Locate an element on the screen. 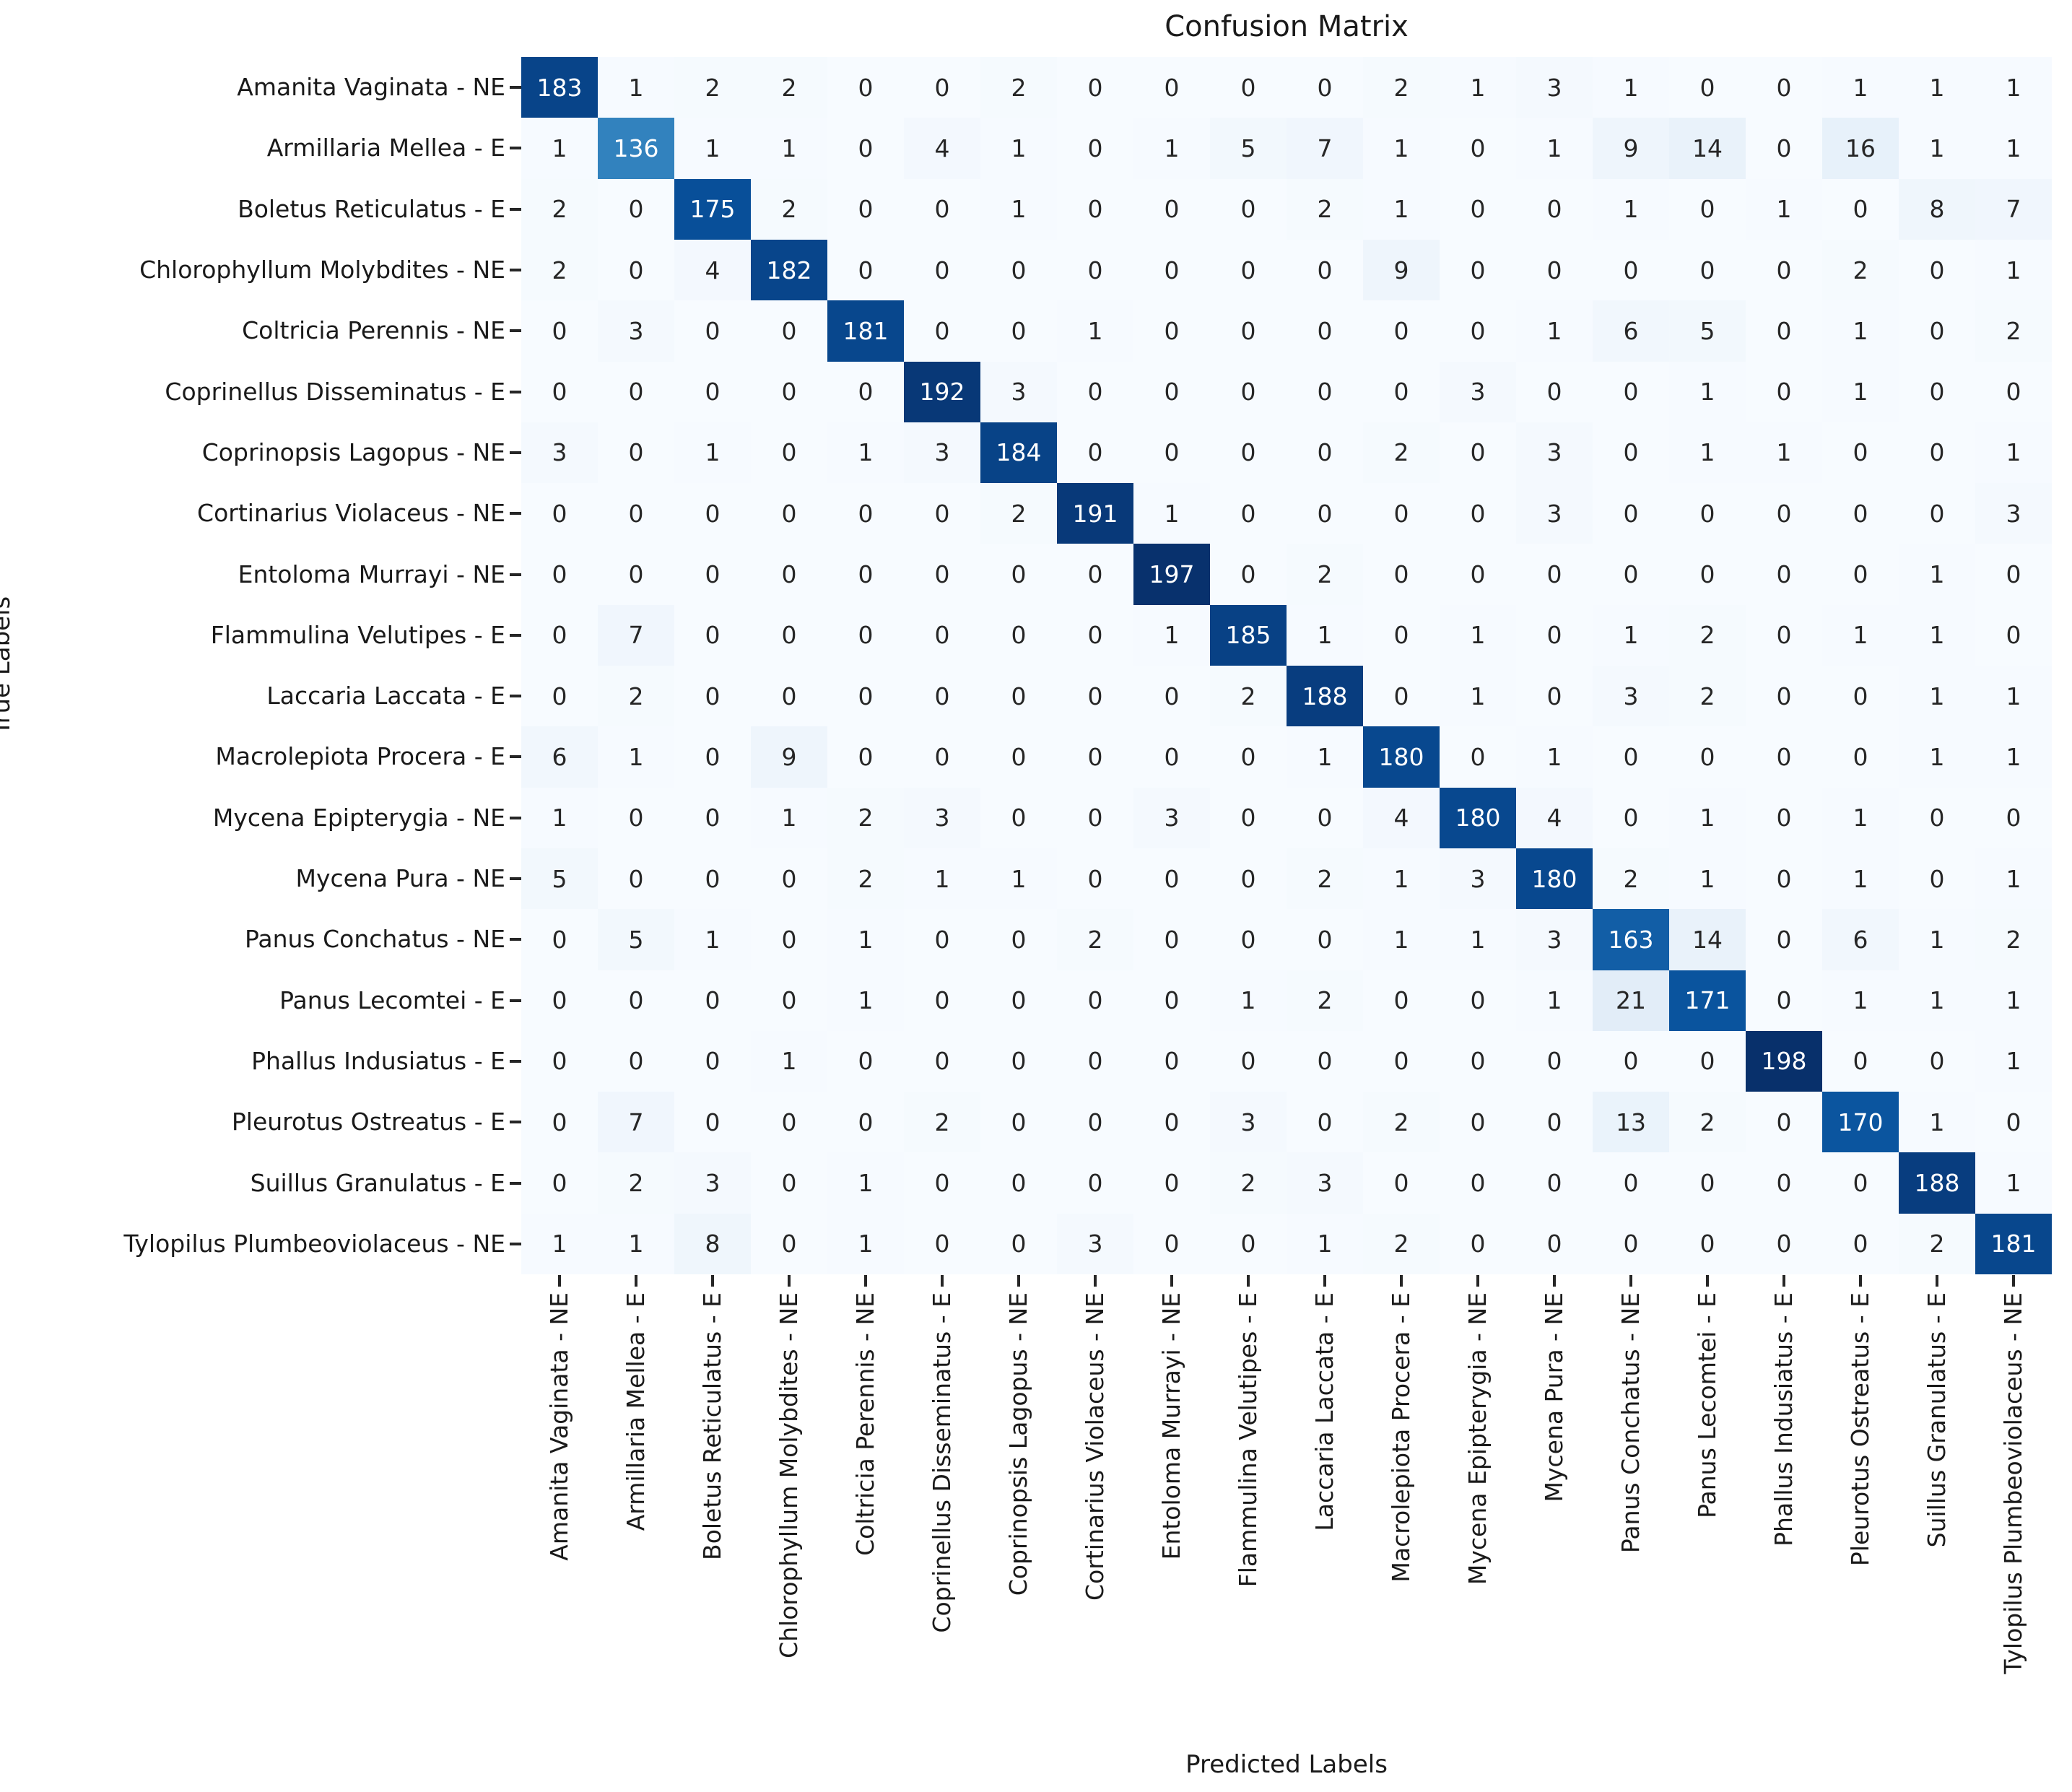  heatmap-cell: 181 is located at coordinates (865, 331).